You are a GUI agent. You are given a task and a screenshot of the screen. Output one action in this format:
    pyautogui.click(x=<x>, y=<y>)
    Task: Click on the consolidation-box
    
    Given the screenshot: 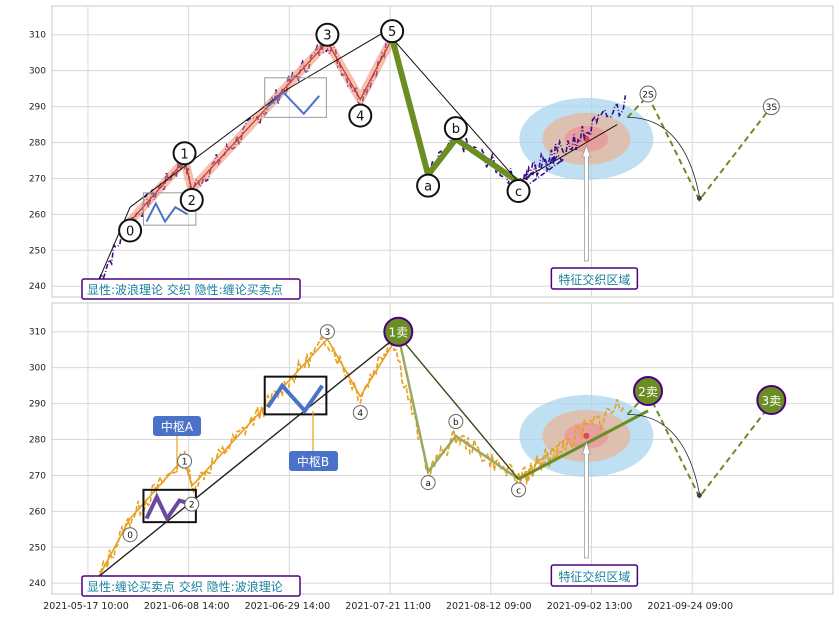 What is the action you would take?
    pyautogui.click(x=295, y=97)
    